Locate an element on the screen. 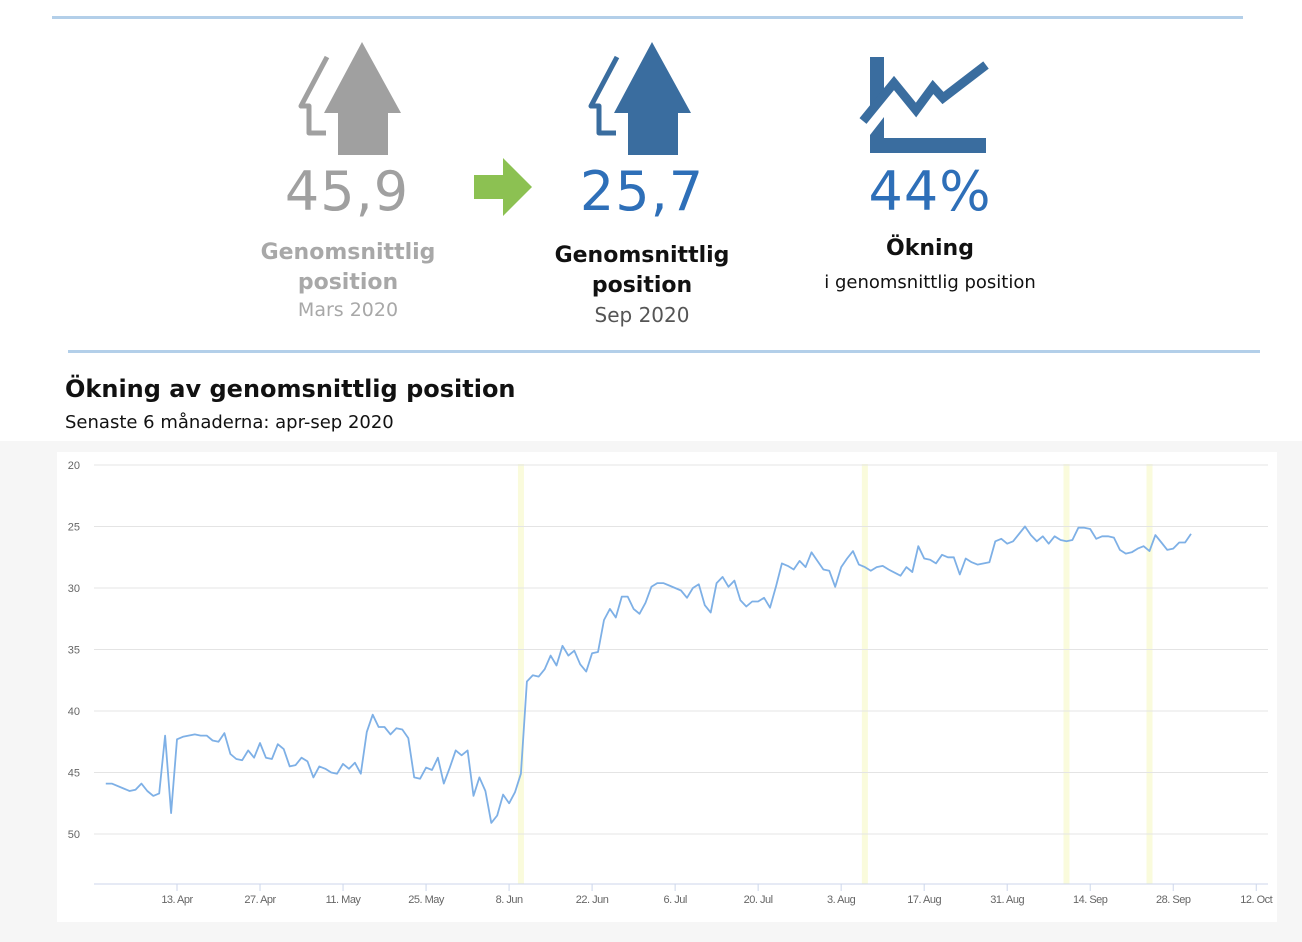  y-tick-label: 45 is located at coordinates (74, 774).